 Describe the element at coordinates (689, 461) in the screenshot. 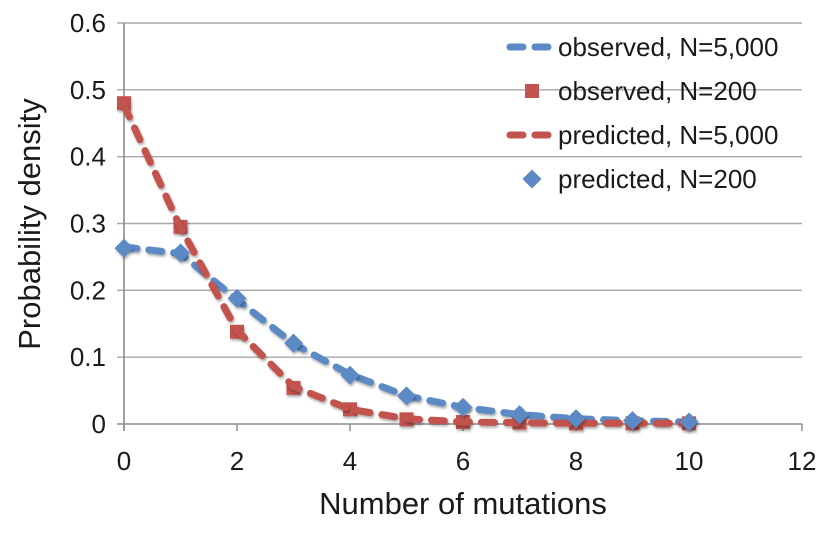

I see `x-tick-label: 10` at that location.